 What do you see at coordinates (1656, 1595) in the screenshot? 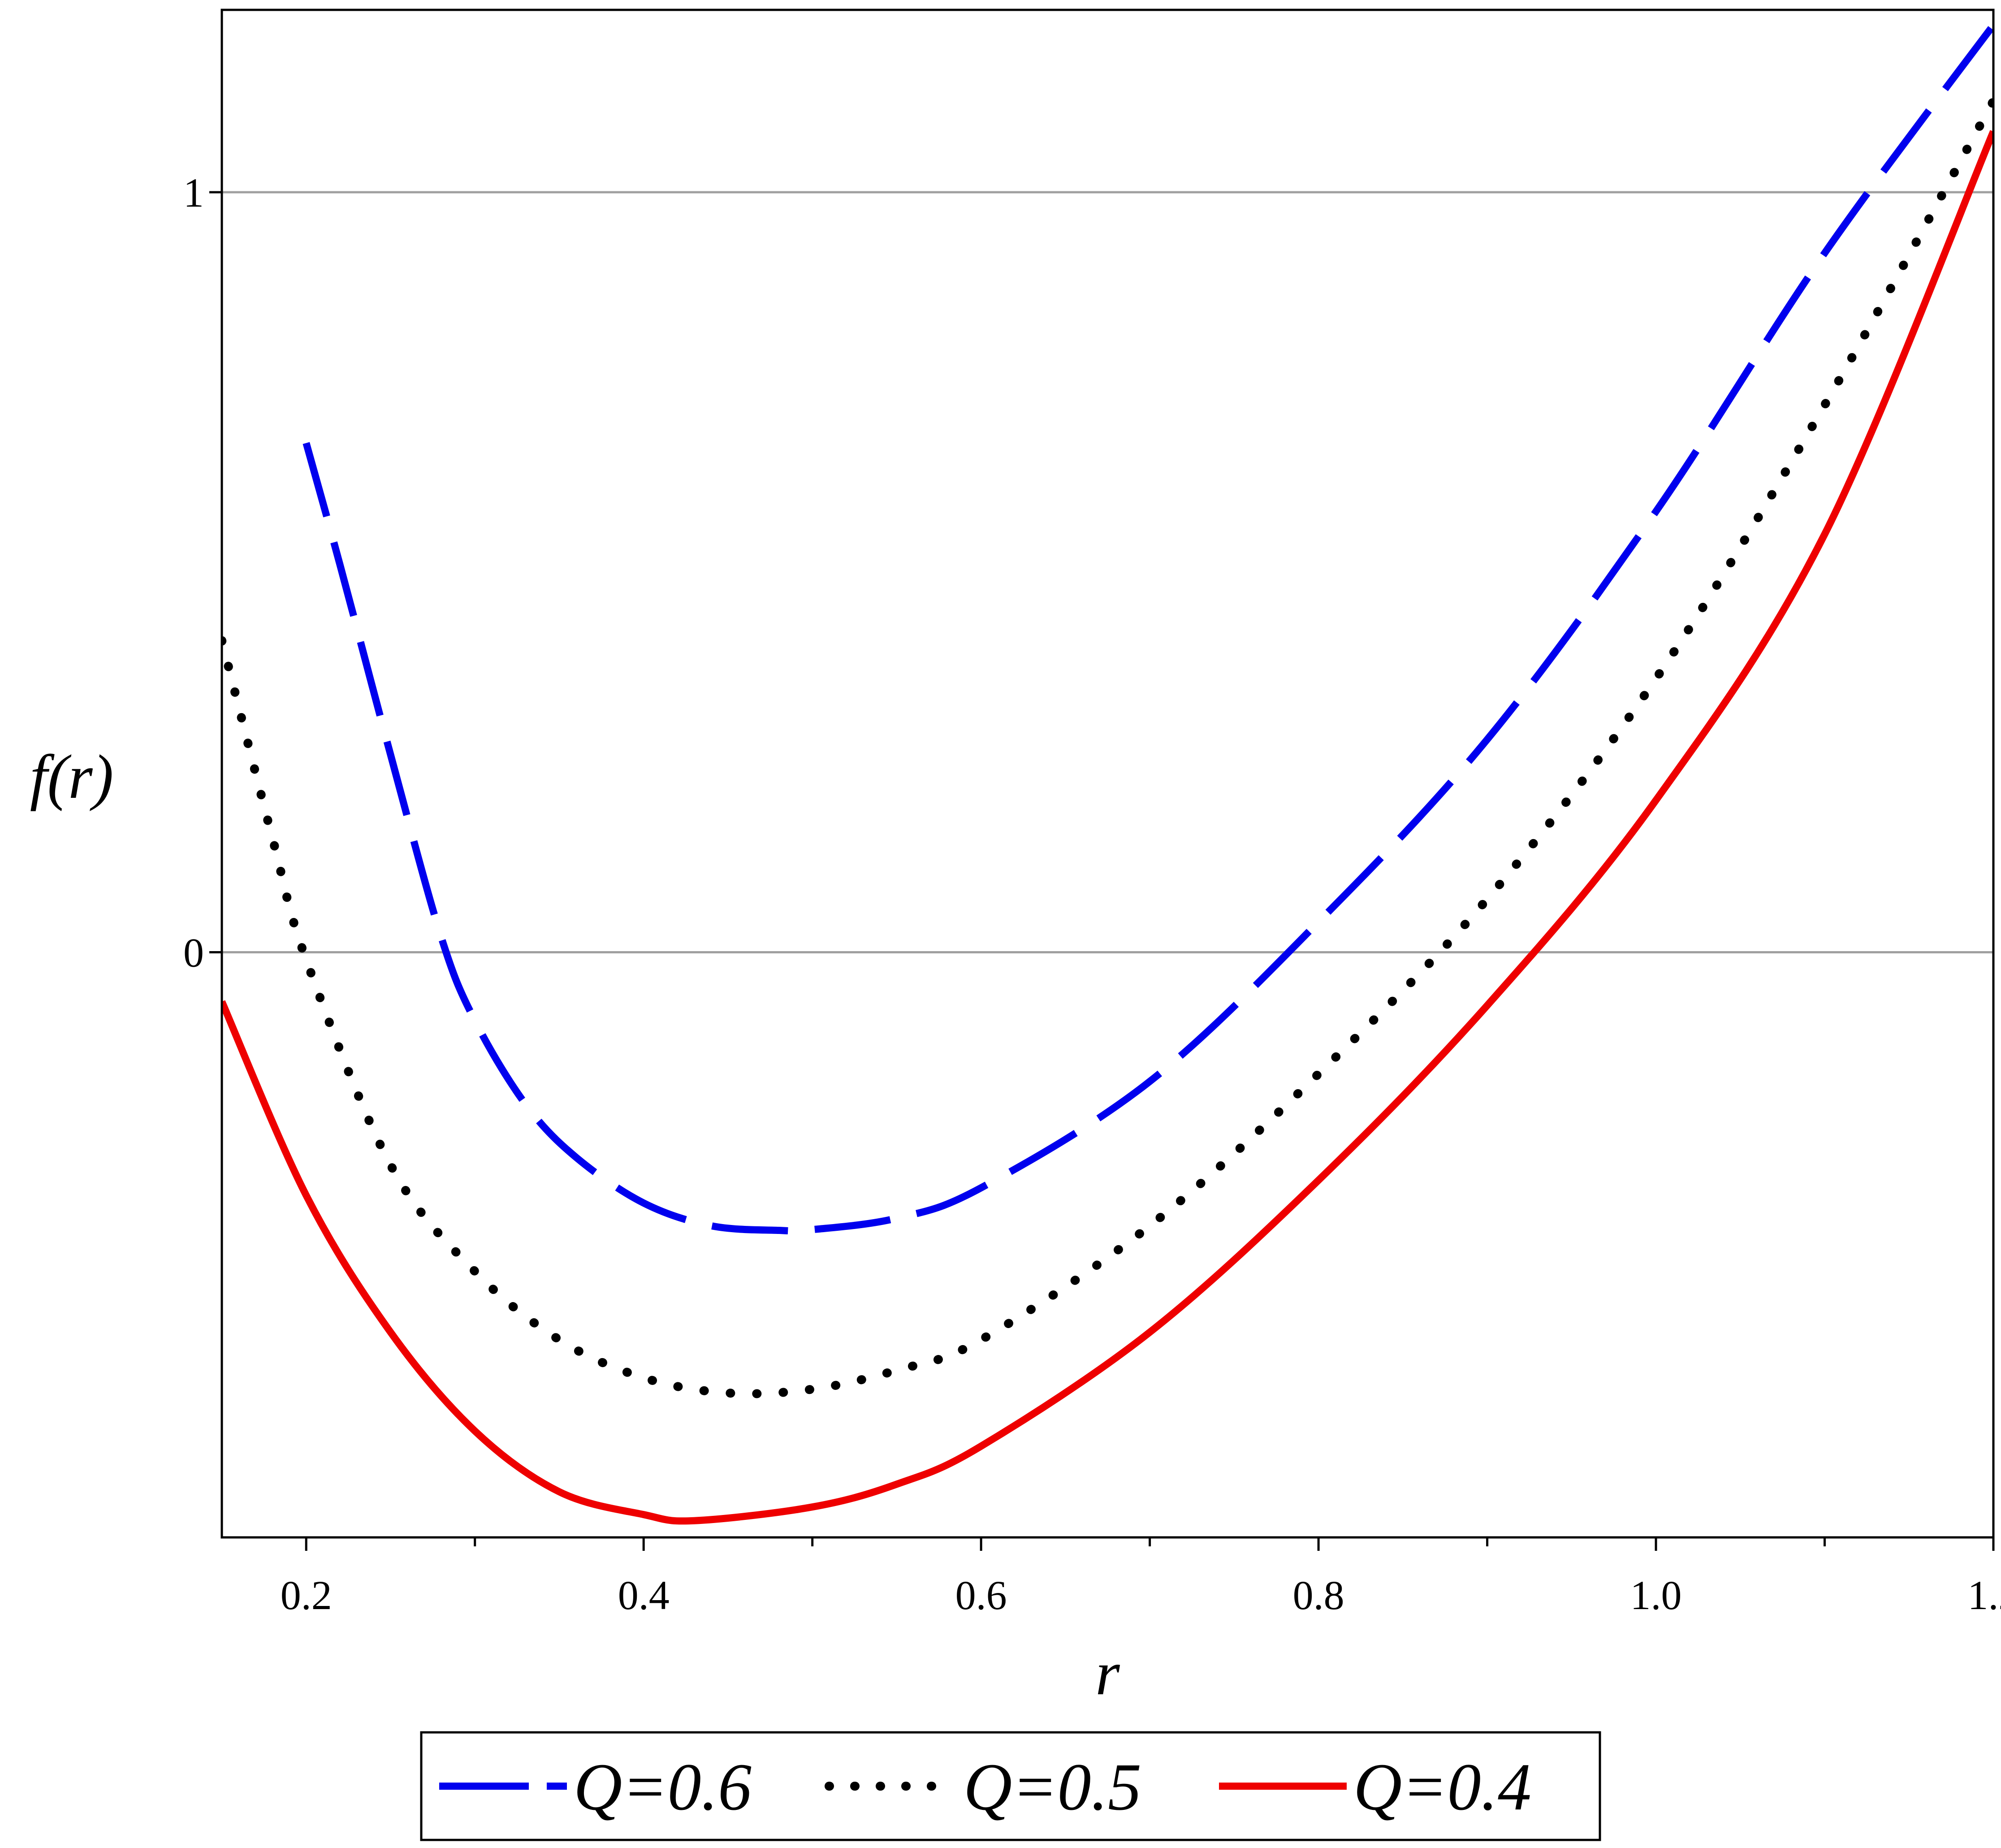
I see `x-tick-label: 1.0` at bounding box center [1656, 1595].